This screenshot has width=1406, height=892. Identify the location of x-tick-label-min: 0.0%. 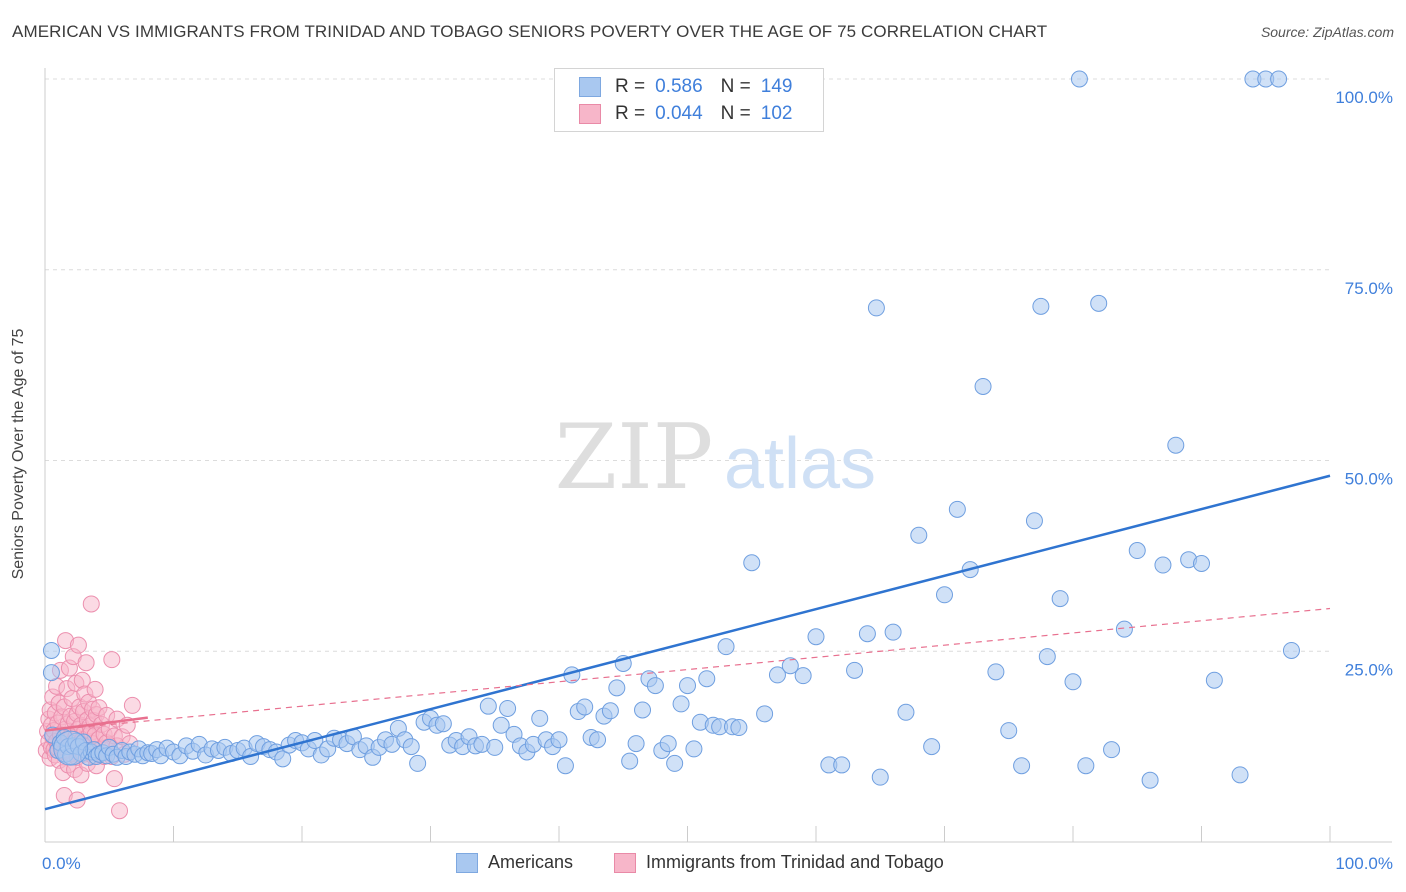
(61, 863).